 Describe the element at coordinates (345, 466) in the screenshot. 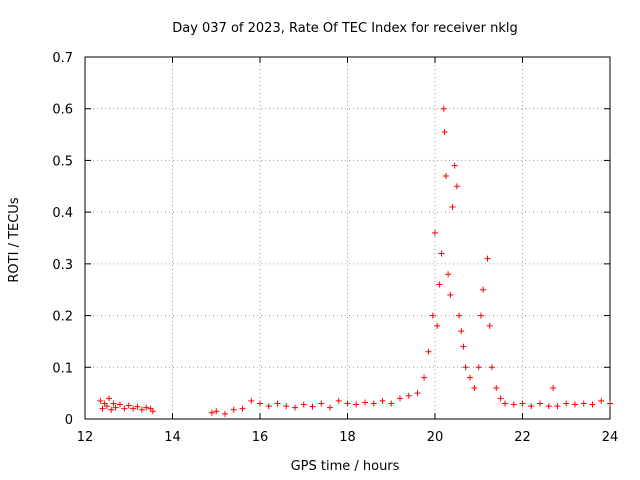

I see `x-axis-label: GPS time / hours` at that location.